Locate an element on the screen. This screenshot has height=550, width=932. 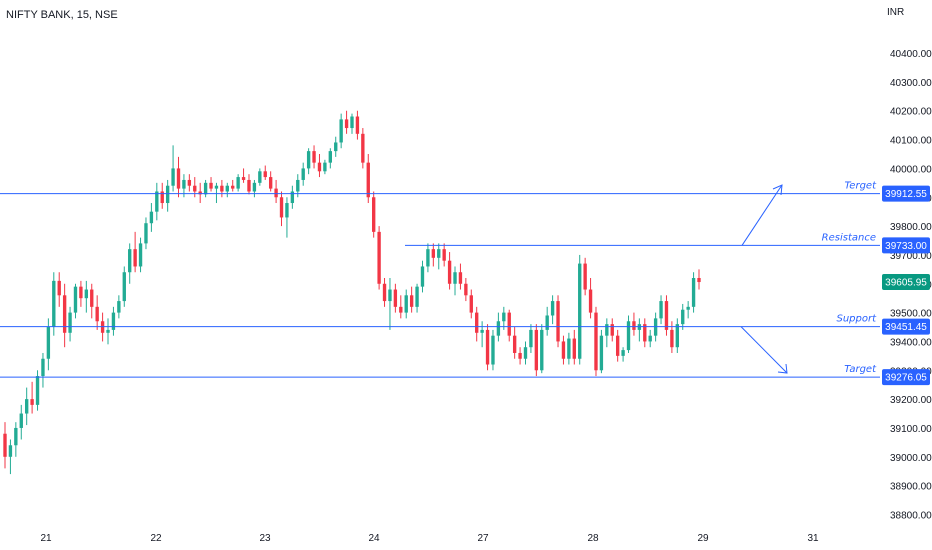
y-tick-label: 39200.00 is located at coordinates (911, 400).